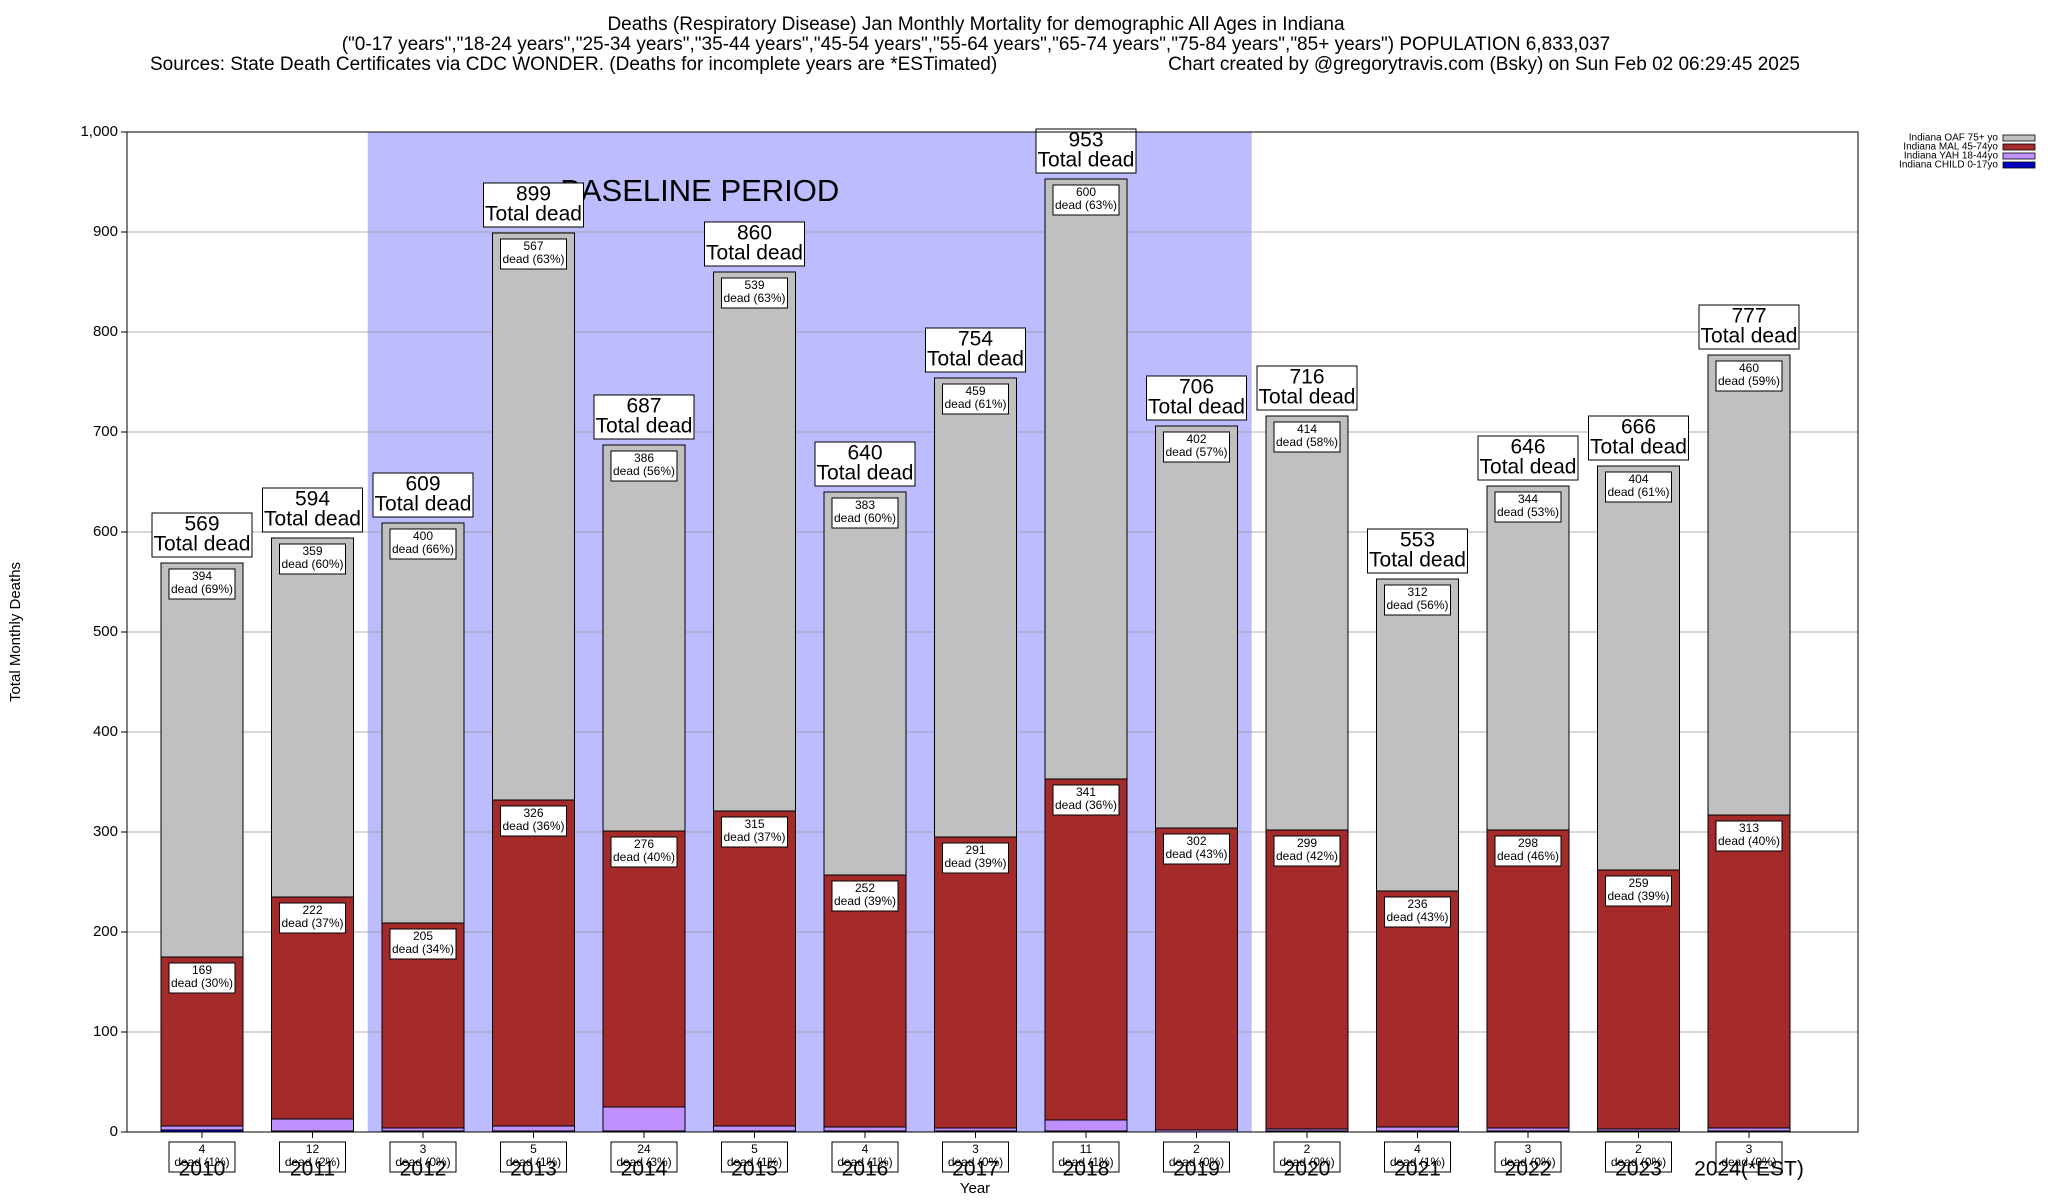  What do you see at coordinates (114, 1131) in the screenshot?
I see `y-tick-label: 0` at bounding box center [114, 1131].